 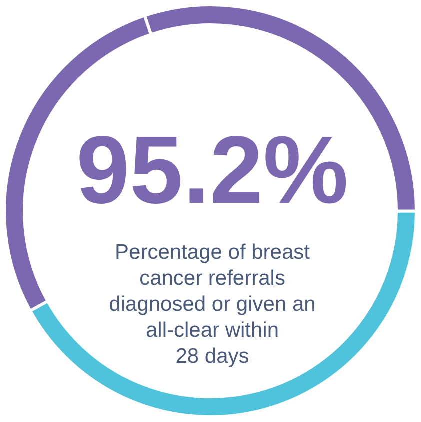 What do you see at coordinates (212, 304) in the screenshot?
I see `text: Percentage of breast cancer referrals diagnosed or given an all-clear within 28 days` at bounding box center [212, 304].